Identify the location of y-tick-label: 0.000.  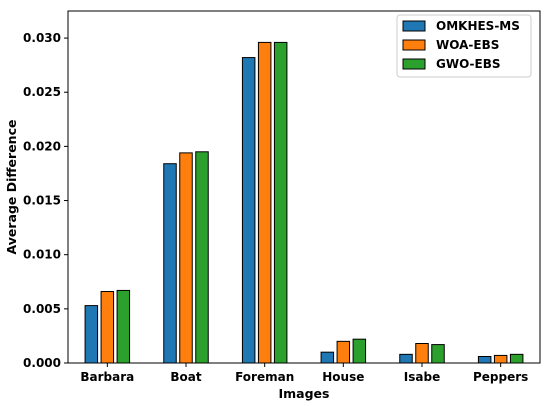
(42, 363).